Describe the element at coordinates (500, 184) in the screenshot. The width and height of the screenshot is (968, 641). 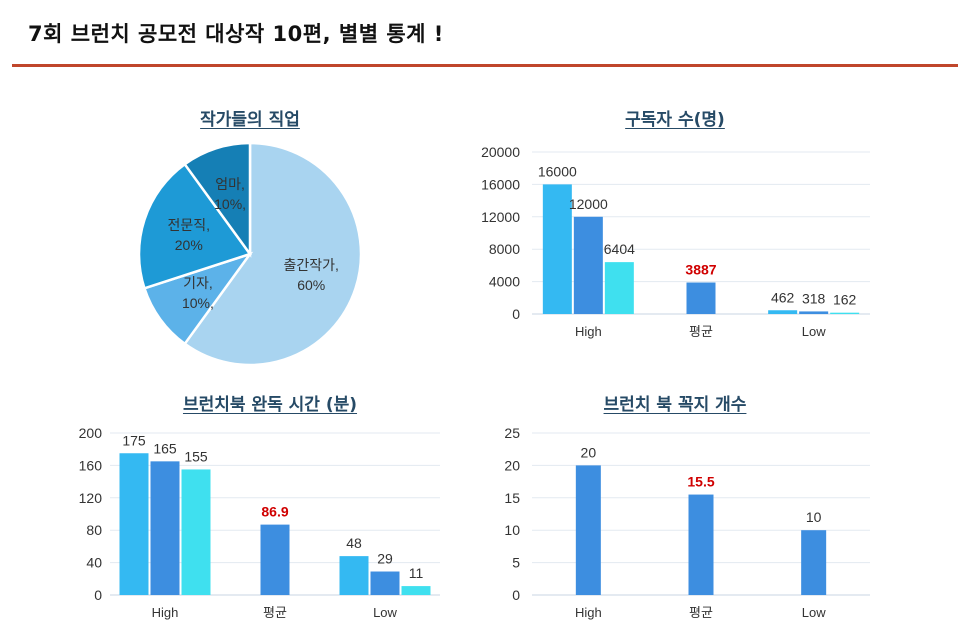
I see `y-tick-label: 16000` at that location.